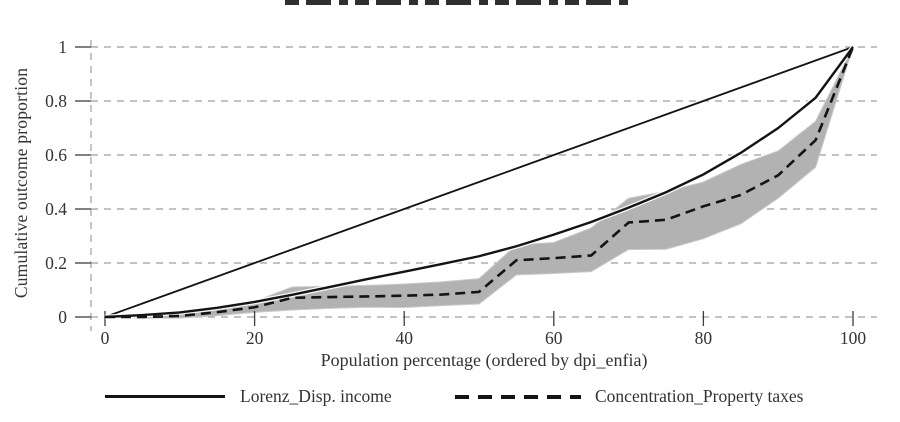 This screenshot has width=900, height=422. What do you see at coordinates (56, 263) in the screenshot?
I see `ytick-label-0.2: 0.2` at bounding box center [56, 263].